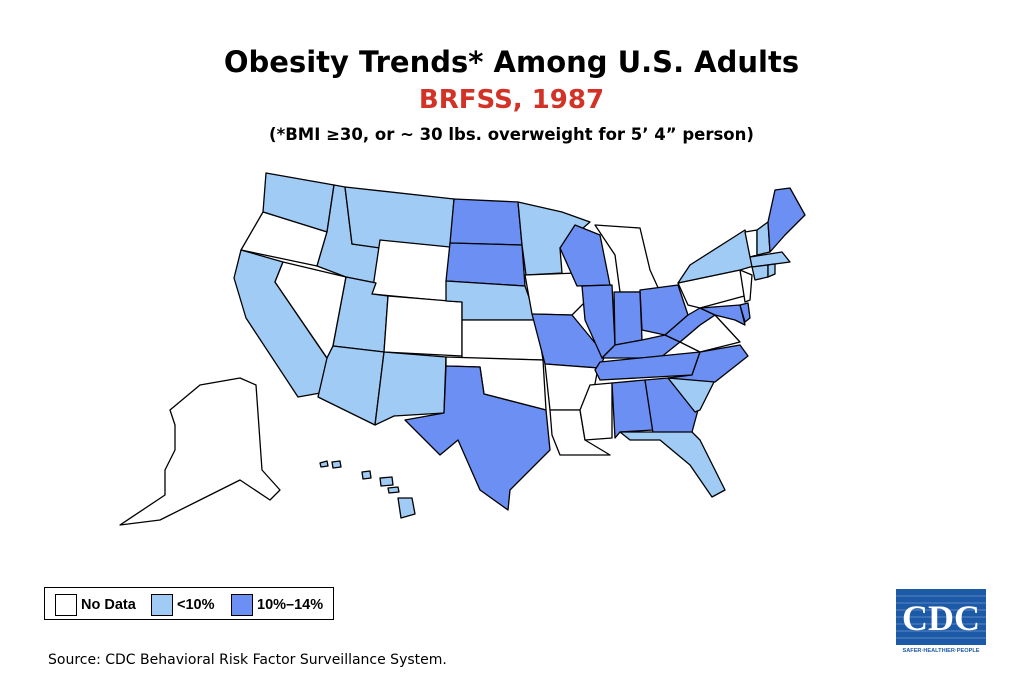  Describe the element at coordinates (585, 255) in the screenshot. I see `state-wi` at that location.